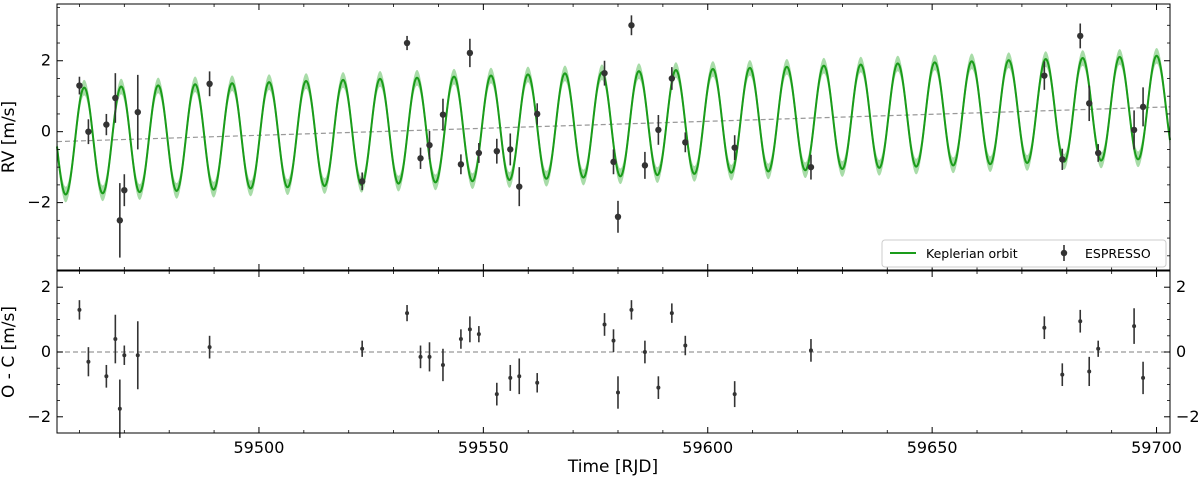 The width and height of the screenshot is (1200, 480). I want to click on rv-ytick-label-left: −2, so click(39, 202).